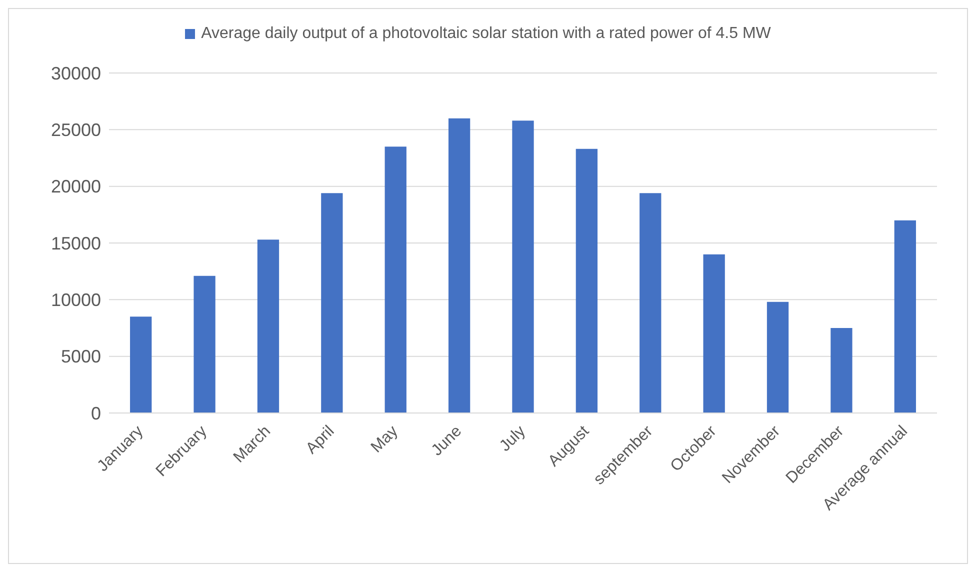 The image size is (979, 572). Describe the element at coordinates (80, 356) in the screenshot. I see `y-tick-label: 5000` at that location.